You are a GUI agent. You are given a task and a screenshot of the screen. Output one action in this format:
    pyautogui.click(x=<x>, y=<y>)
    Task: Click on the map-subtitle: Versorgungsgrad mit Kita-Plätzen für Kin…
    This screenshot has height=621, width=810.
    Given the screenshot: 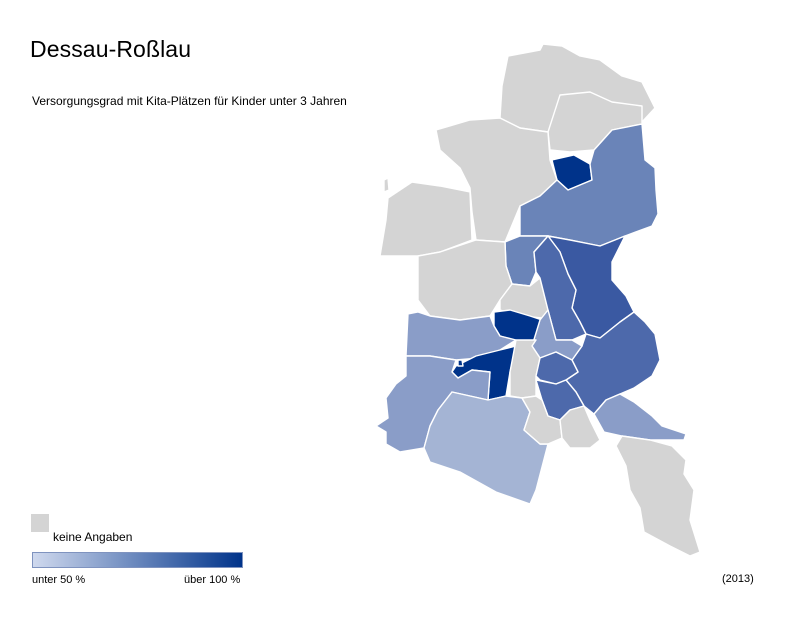 What is the action you would take?
    pyautogui.click(x=189, y=101)
    